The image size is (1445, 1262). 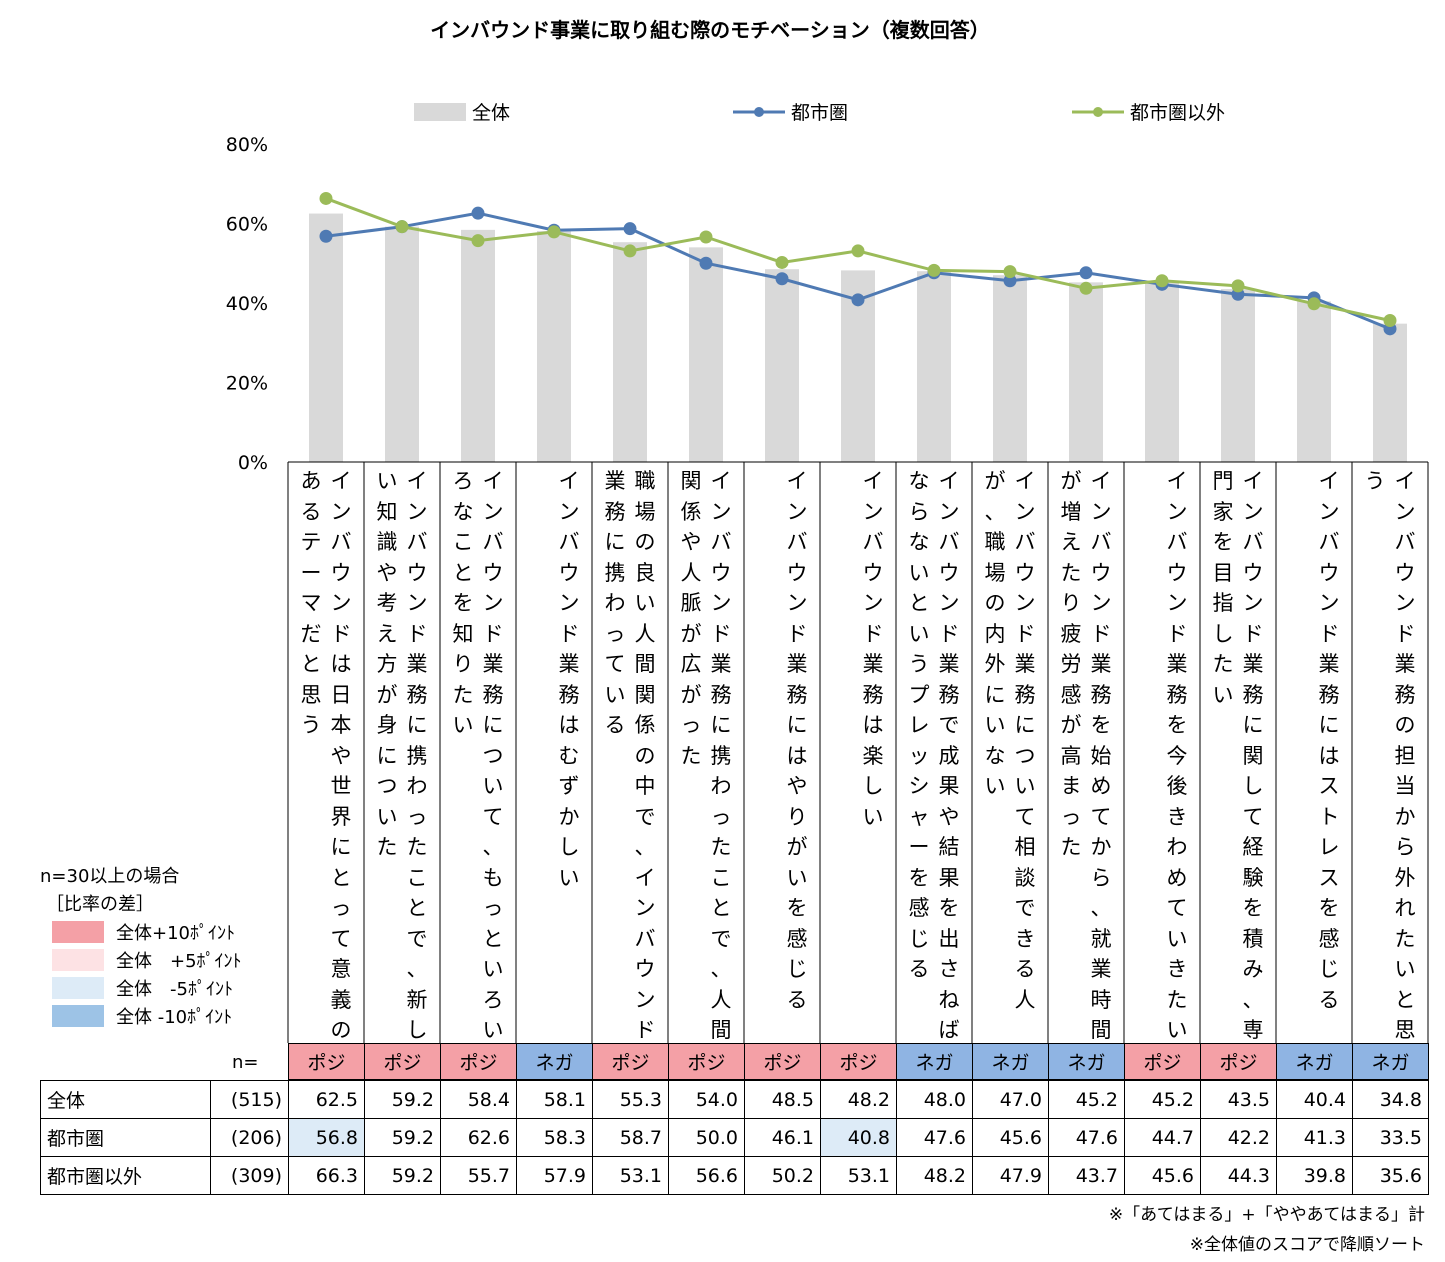 What do you see at coordinates (630, 754) in the screenshot?
I see `category-label: 職場の良い人間関係の中で、インバウンド業務に携わっている` at bounding box center [630, 754].